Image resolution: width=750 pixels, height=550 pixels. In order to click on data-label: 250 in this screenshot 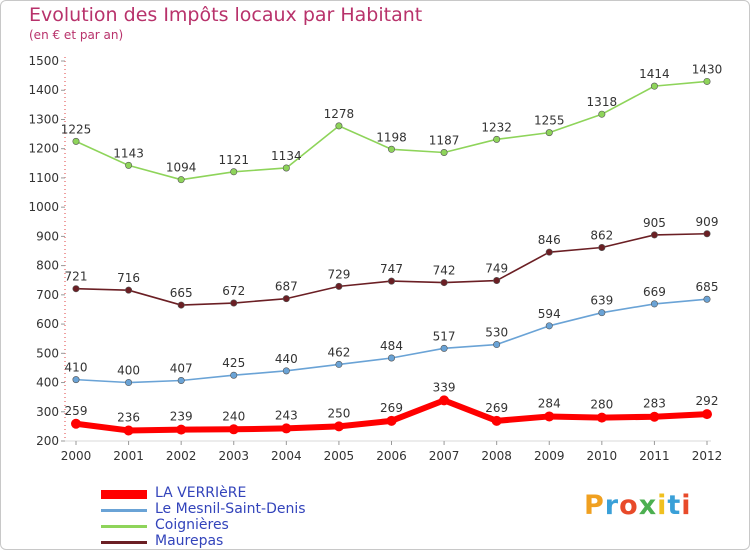, I will do `click(338, 413)`.